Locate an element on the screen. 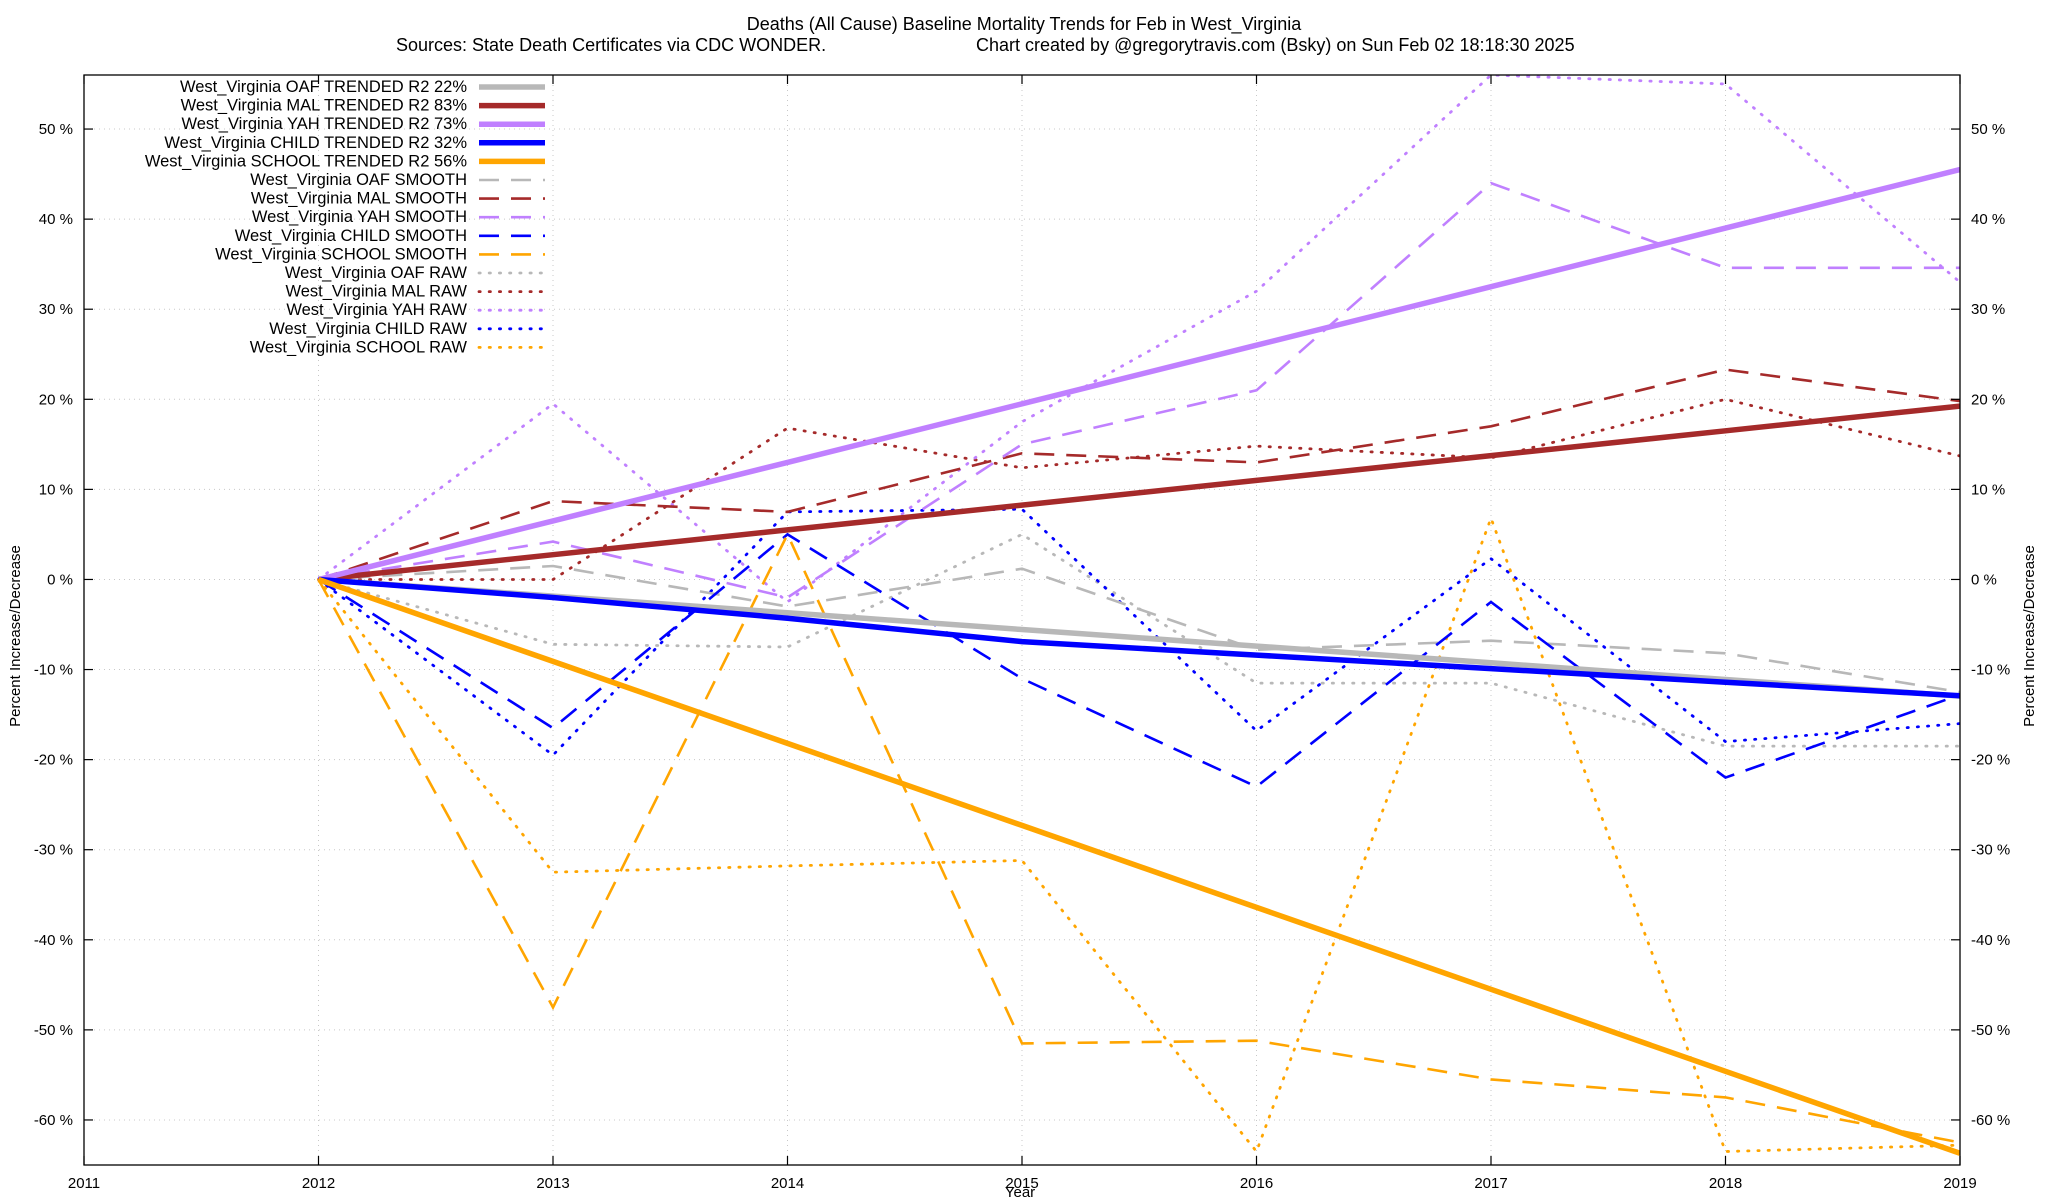  y-axis-label-right: Percent Increase/Decrease is located at coordinates (2029, 636).